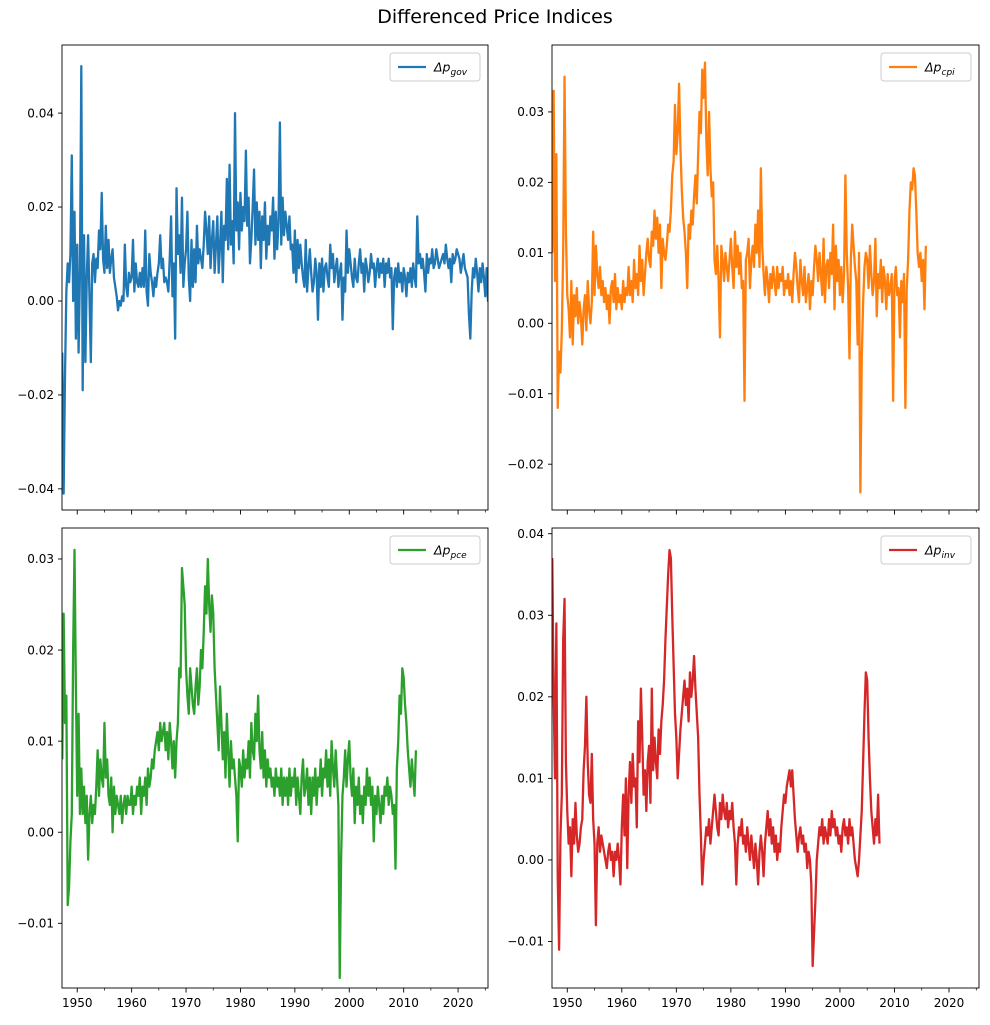 The width and height of the screenshot is (990, 1025). What do you see at coordinates (450, 552) in the screenshot?
I see `legend-label: Δppce` at bounding box center [450, 552].